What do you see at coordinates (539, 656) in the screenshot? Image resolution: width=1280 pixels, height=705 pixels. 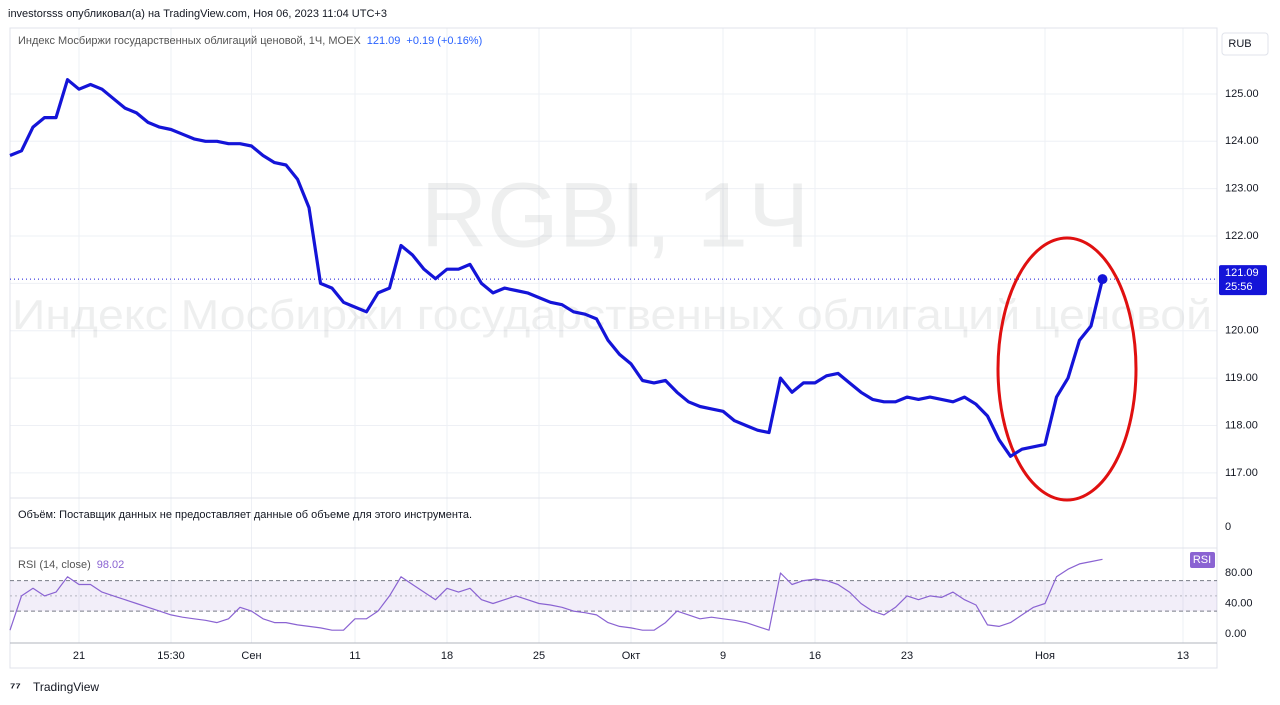 I see `x-tick-label: 25` at bounding box center [539, 656].